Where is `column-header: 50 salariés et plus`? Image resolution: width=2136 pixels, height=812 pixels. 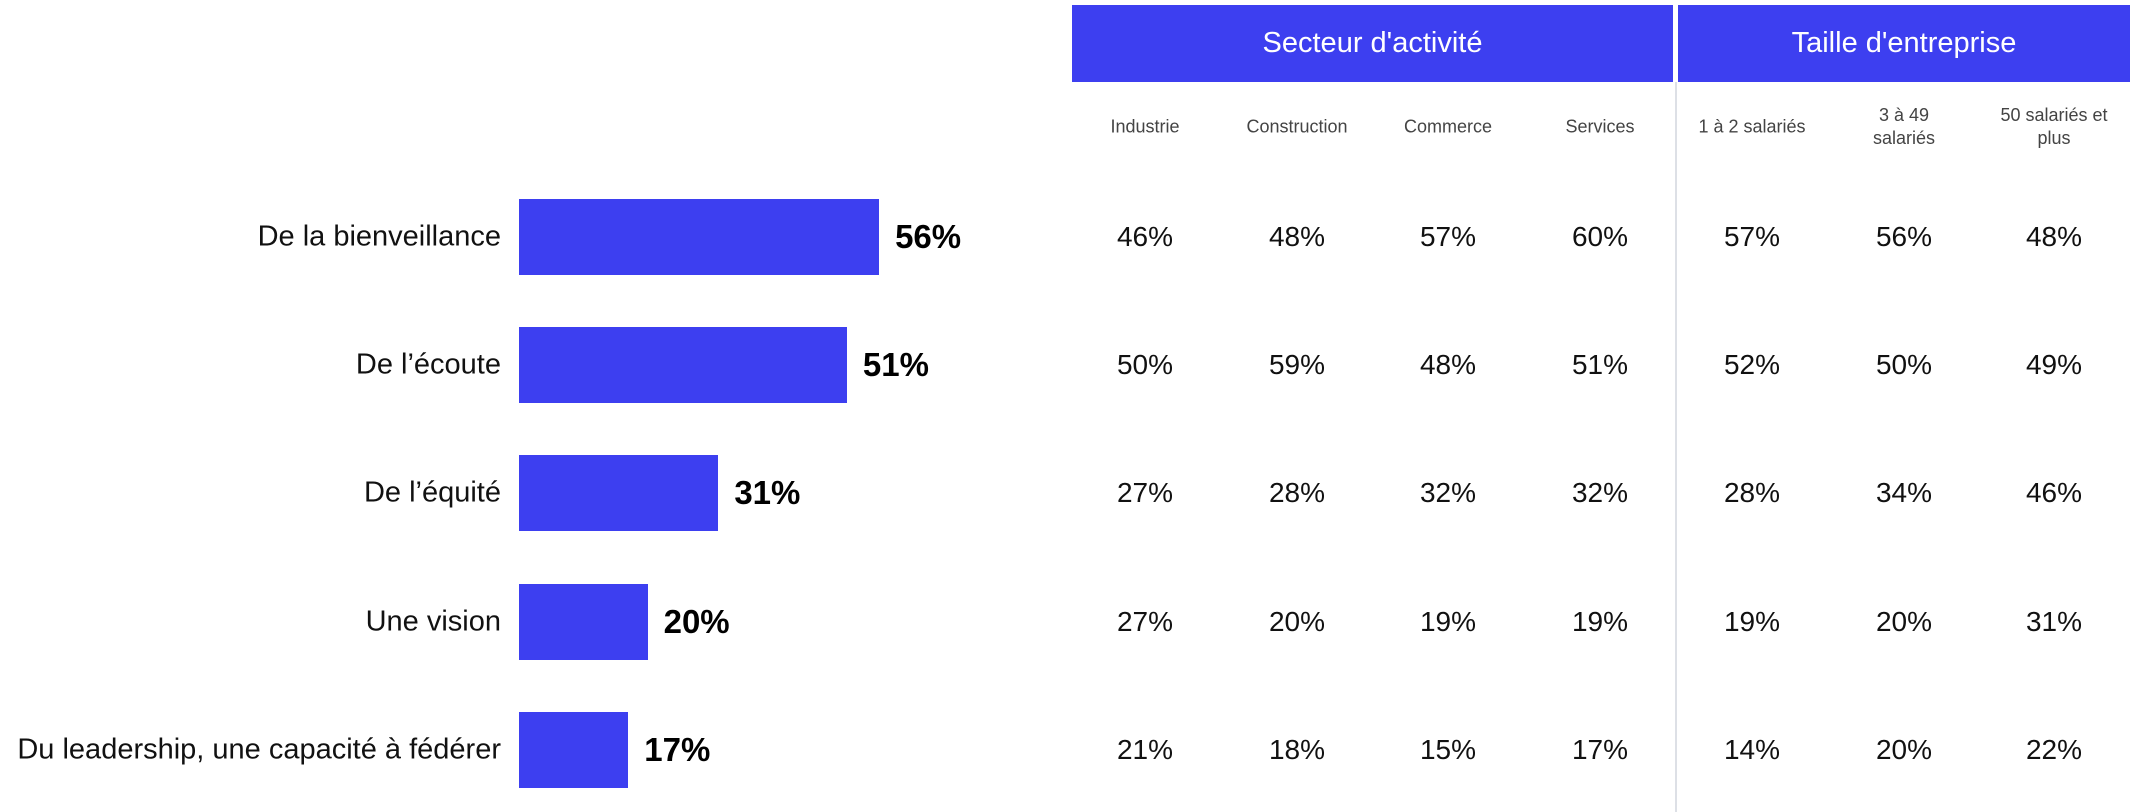 column-header: 50 salariés et plus is located at coordinates (2054, 126).